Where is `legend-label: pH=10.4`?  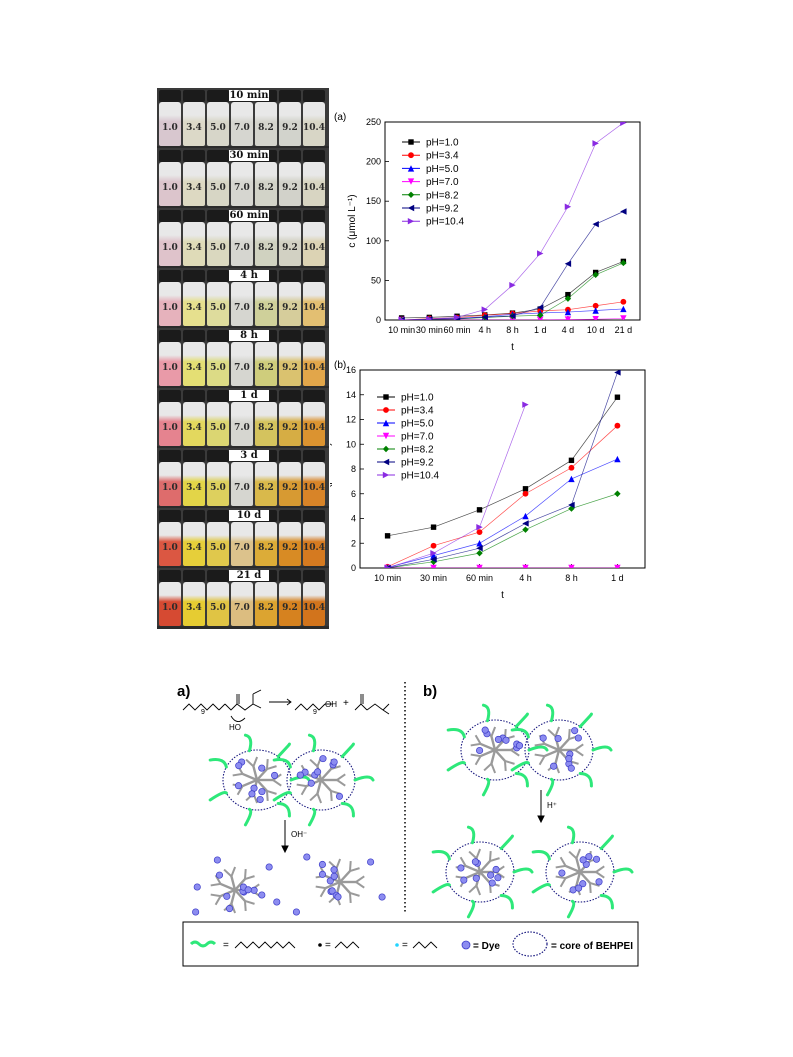
legend-label: pH=10.4 is located at coordinates (445, 222).